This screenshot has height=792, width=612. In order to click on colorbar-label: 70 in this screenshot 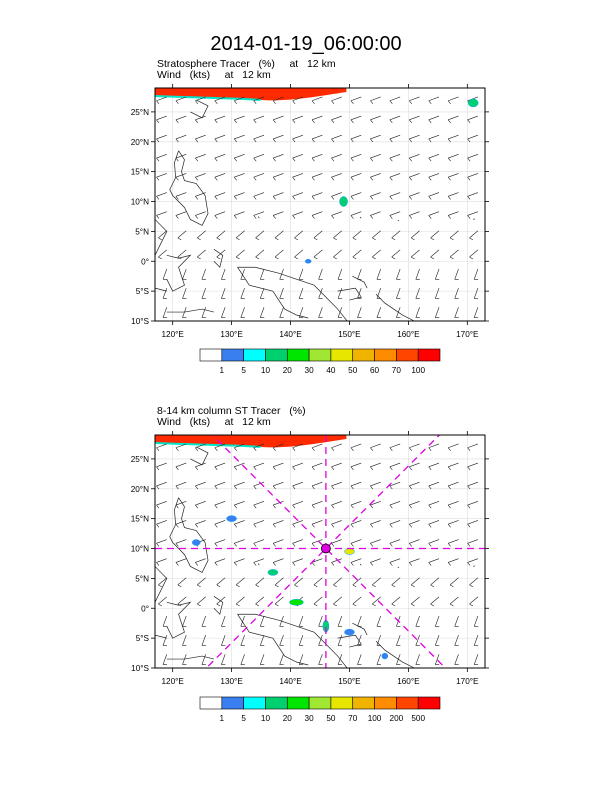, I will do `click(353, 718)`.